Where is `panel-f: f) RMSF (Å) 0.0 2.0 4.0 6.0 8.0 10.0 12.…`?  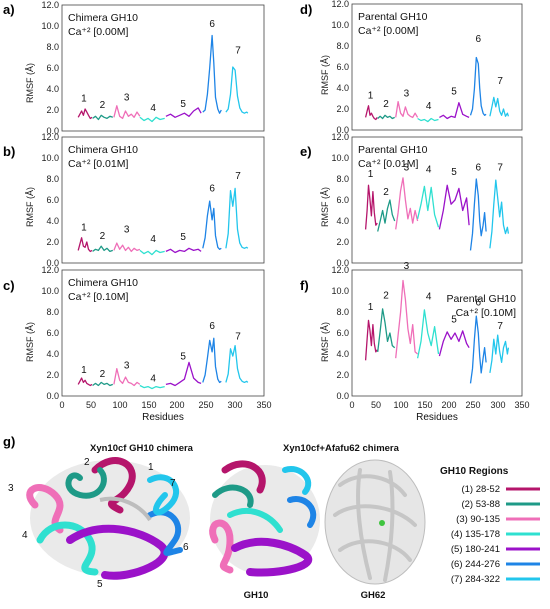 panel-f: f) RMSF (Å) 0.0 2.0 4.0 6.0 8.0 10.0 12.… is located at coordinates (415, 342).